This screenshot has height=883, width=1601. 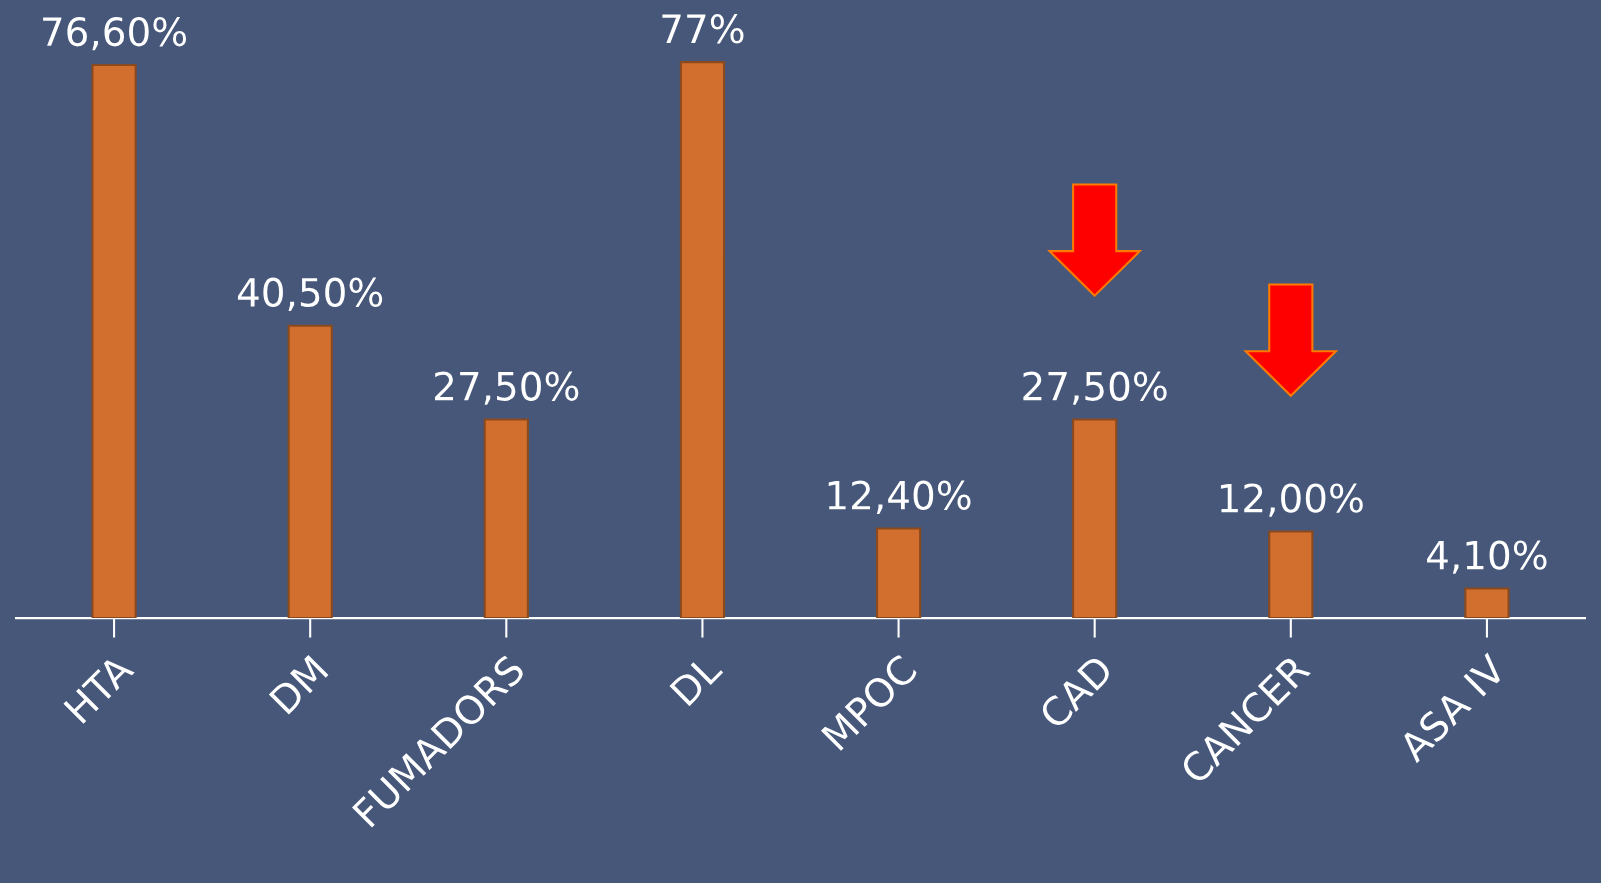 I want to click on data-label: 4,10%, so click(x=1487, y=557).